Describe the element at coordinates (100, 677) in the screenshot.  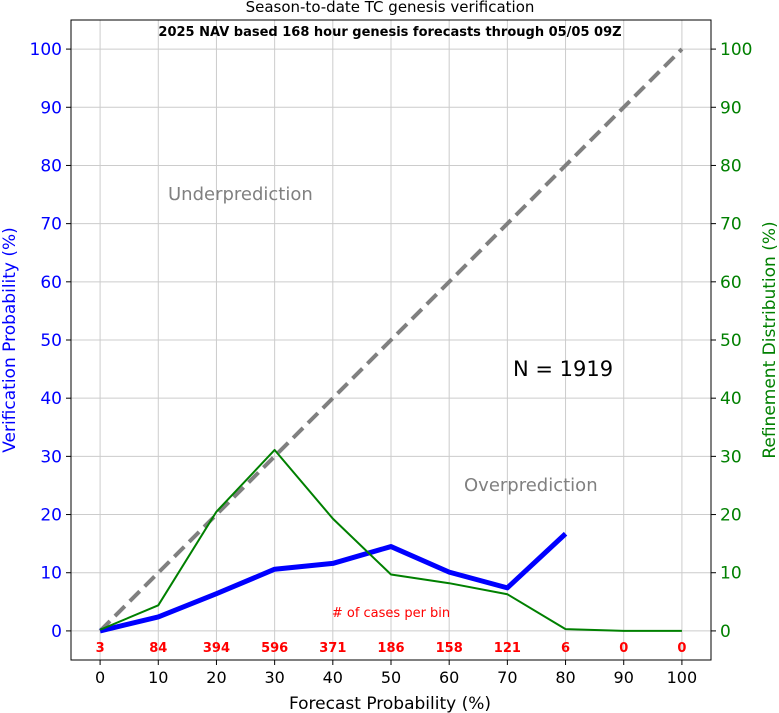
I see `x-tick-label: 0` at that location.